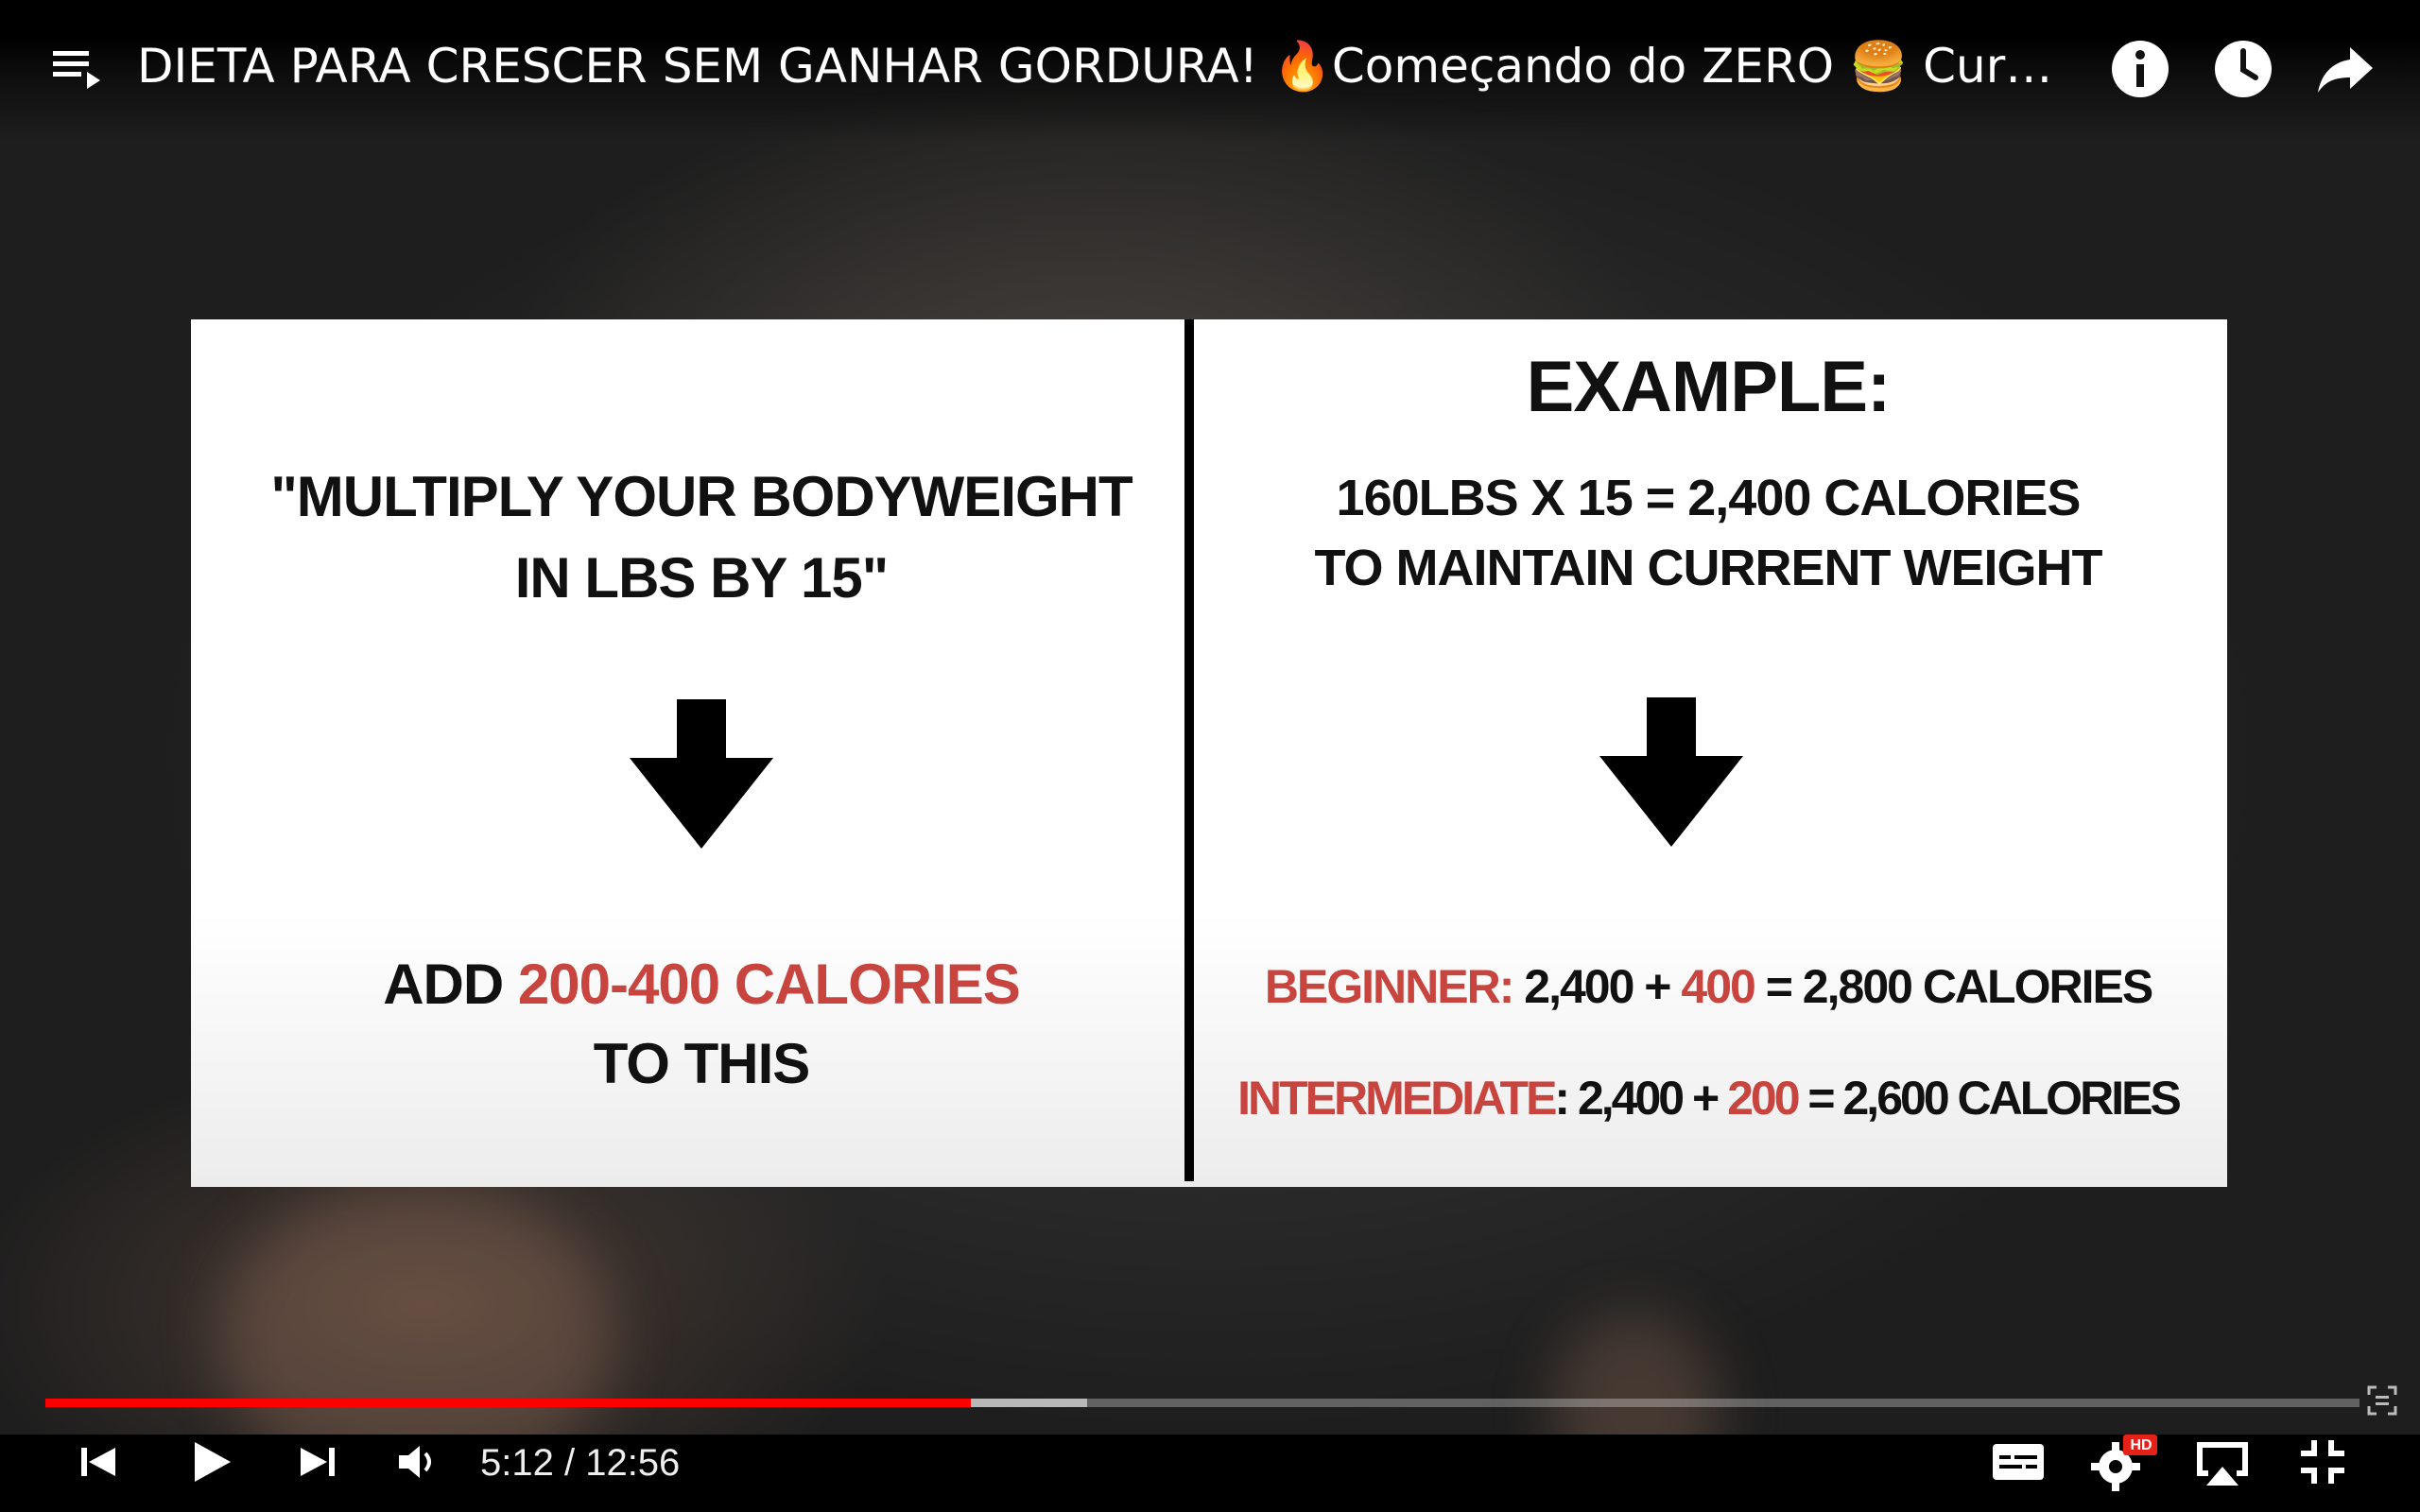  What do you see at coordinates (2243, 69) in the screenshot?
I see `watch-later-icon` at bounding box center [2243, 69].